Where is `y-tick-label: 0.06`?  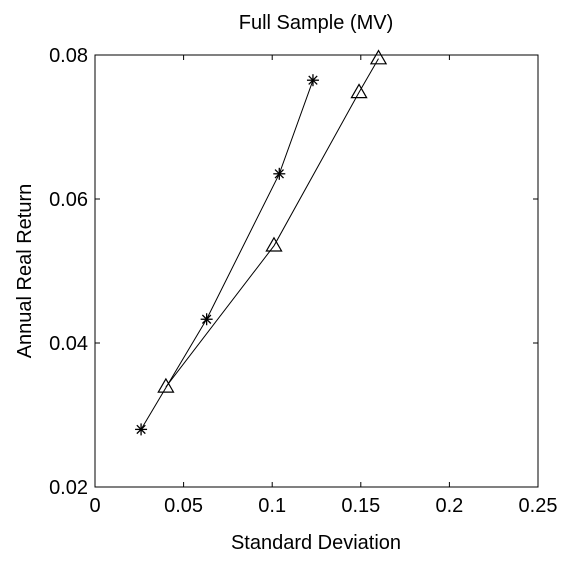
y-tick-label: 0.06 is located at coordinates (68, 200).